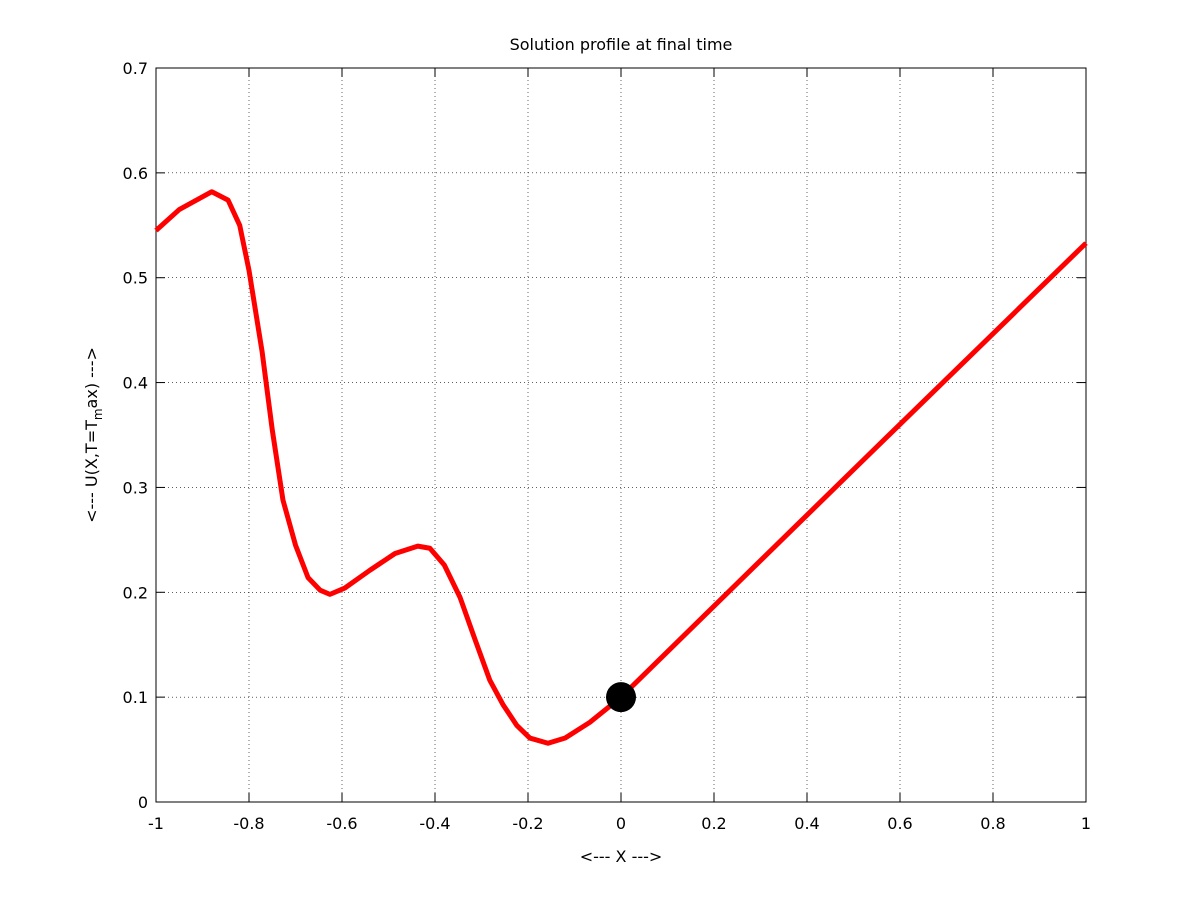 This screenshot has height=901, width=1200. I want to click on y-tick-label: 0.5, so click(135, 278).